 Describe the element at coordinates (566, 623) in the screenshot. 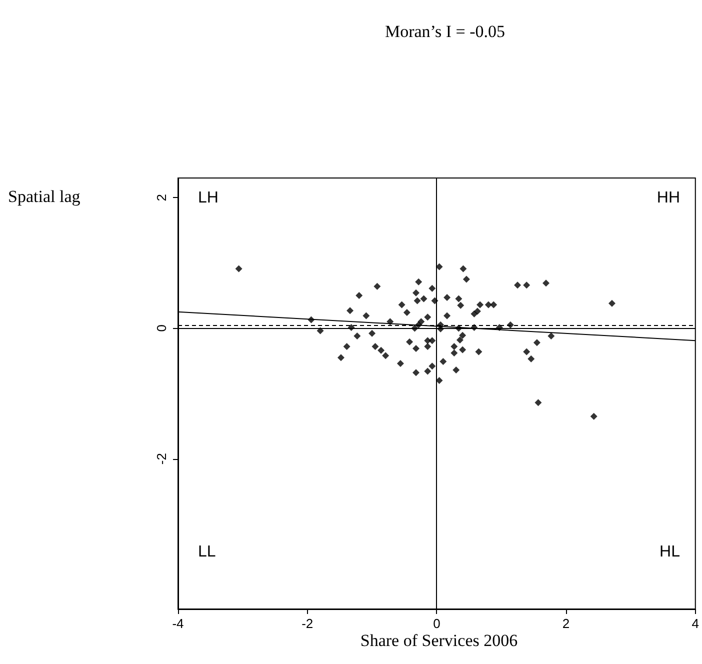

I see `x-tick-label: 2` at that location.